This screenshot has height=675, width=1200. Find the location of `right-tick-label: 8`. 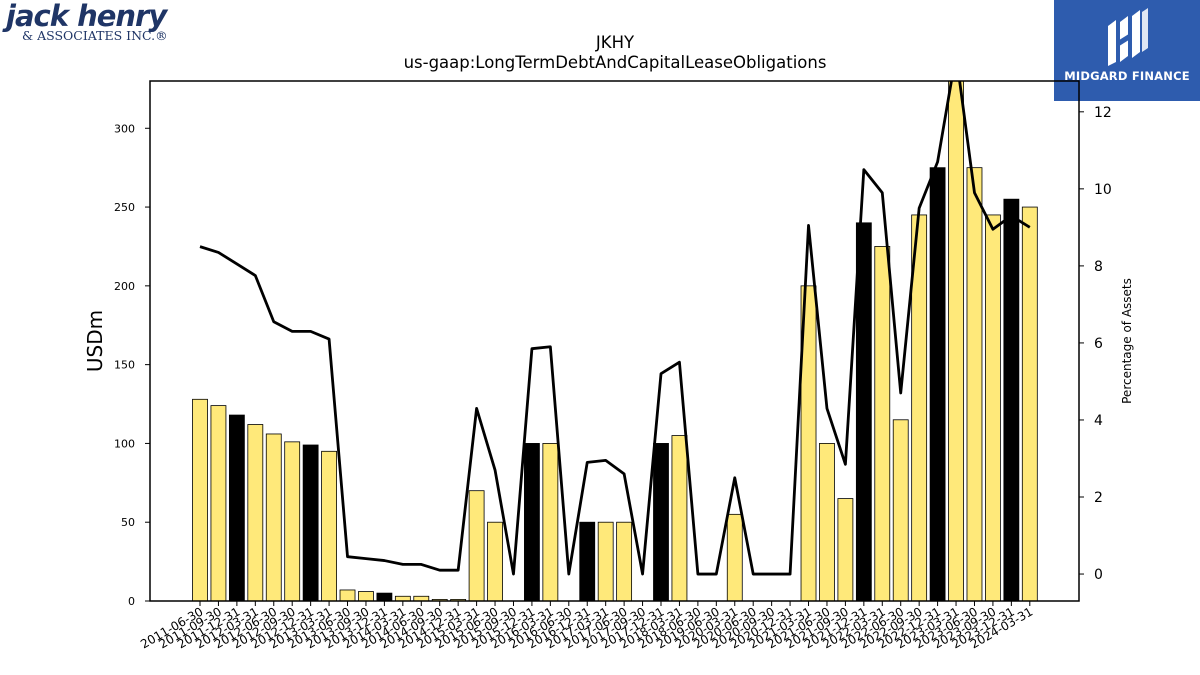

right-tick-label: 8 is located at coordinates (1098, 267).